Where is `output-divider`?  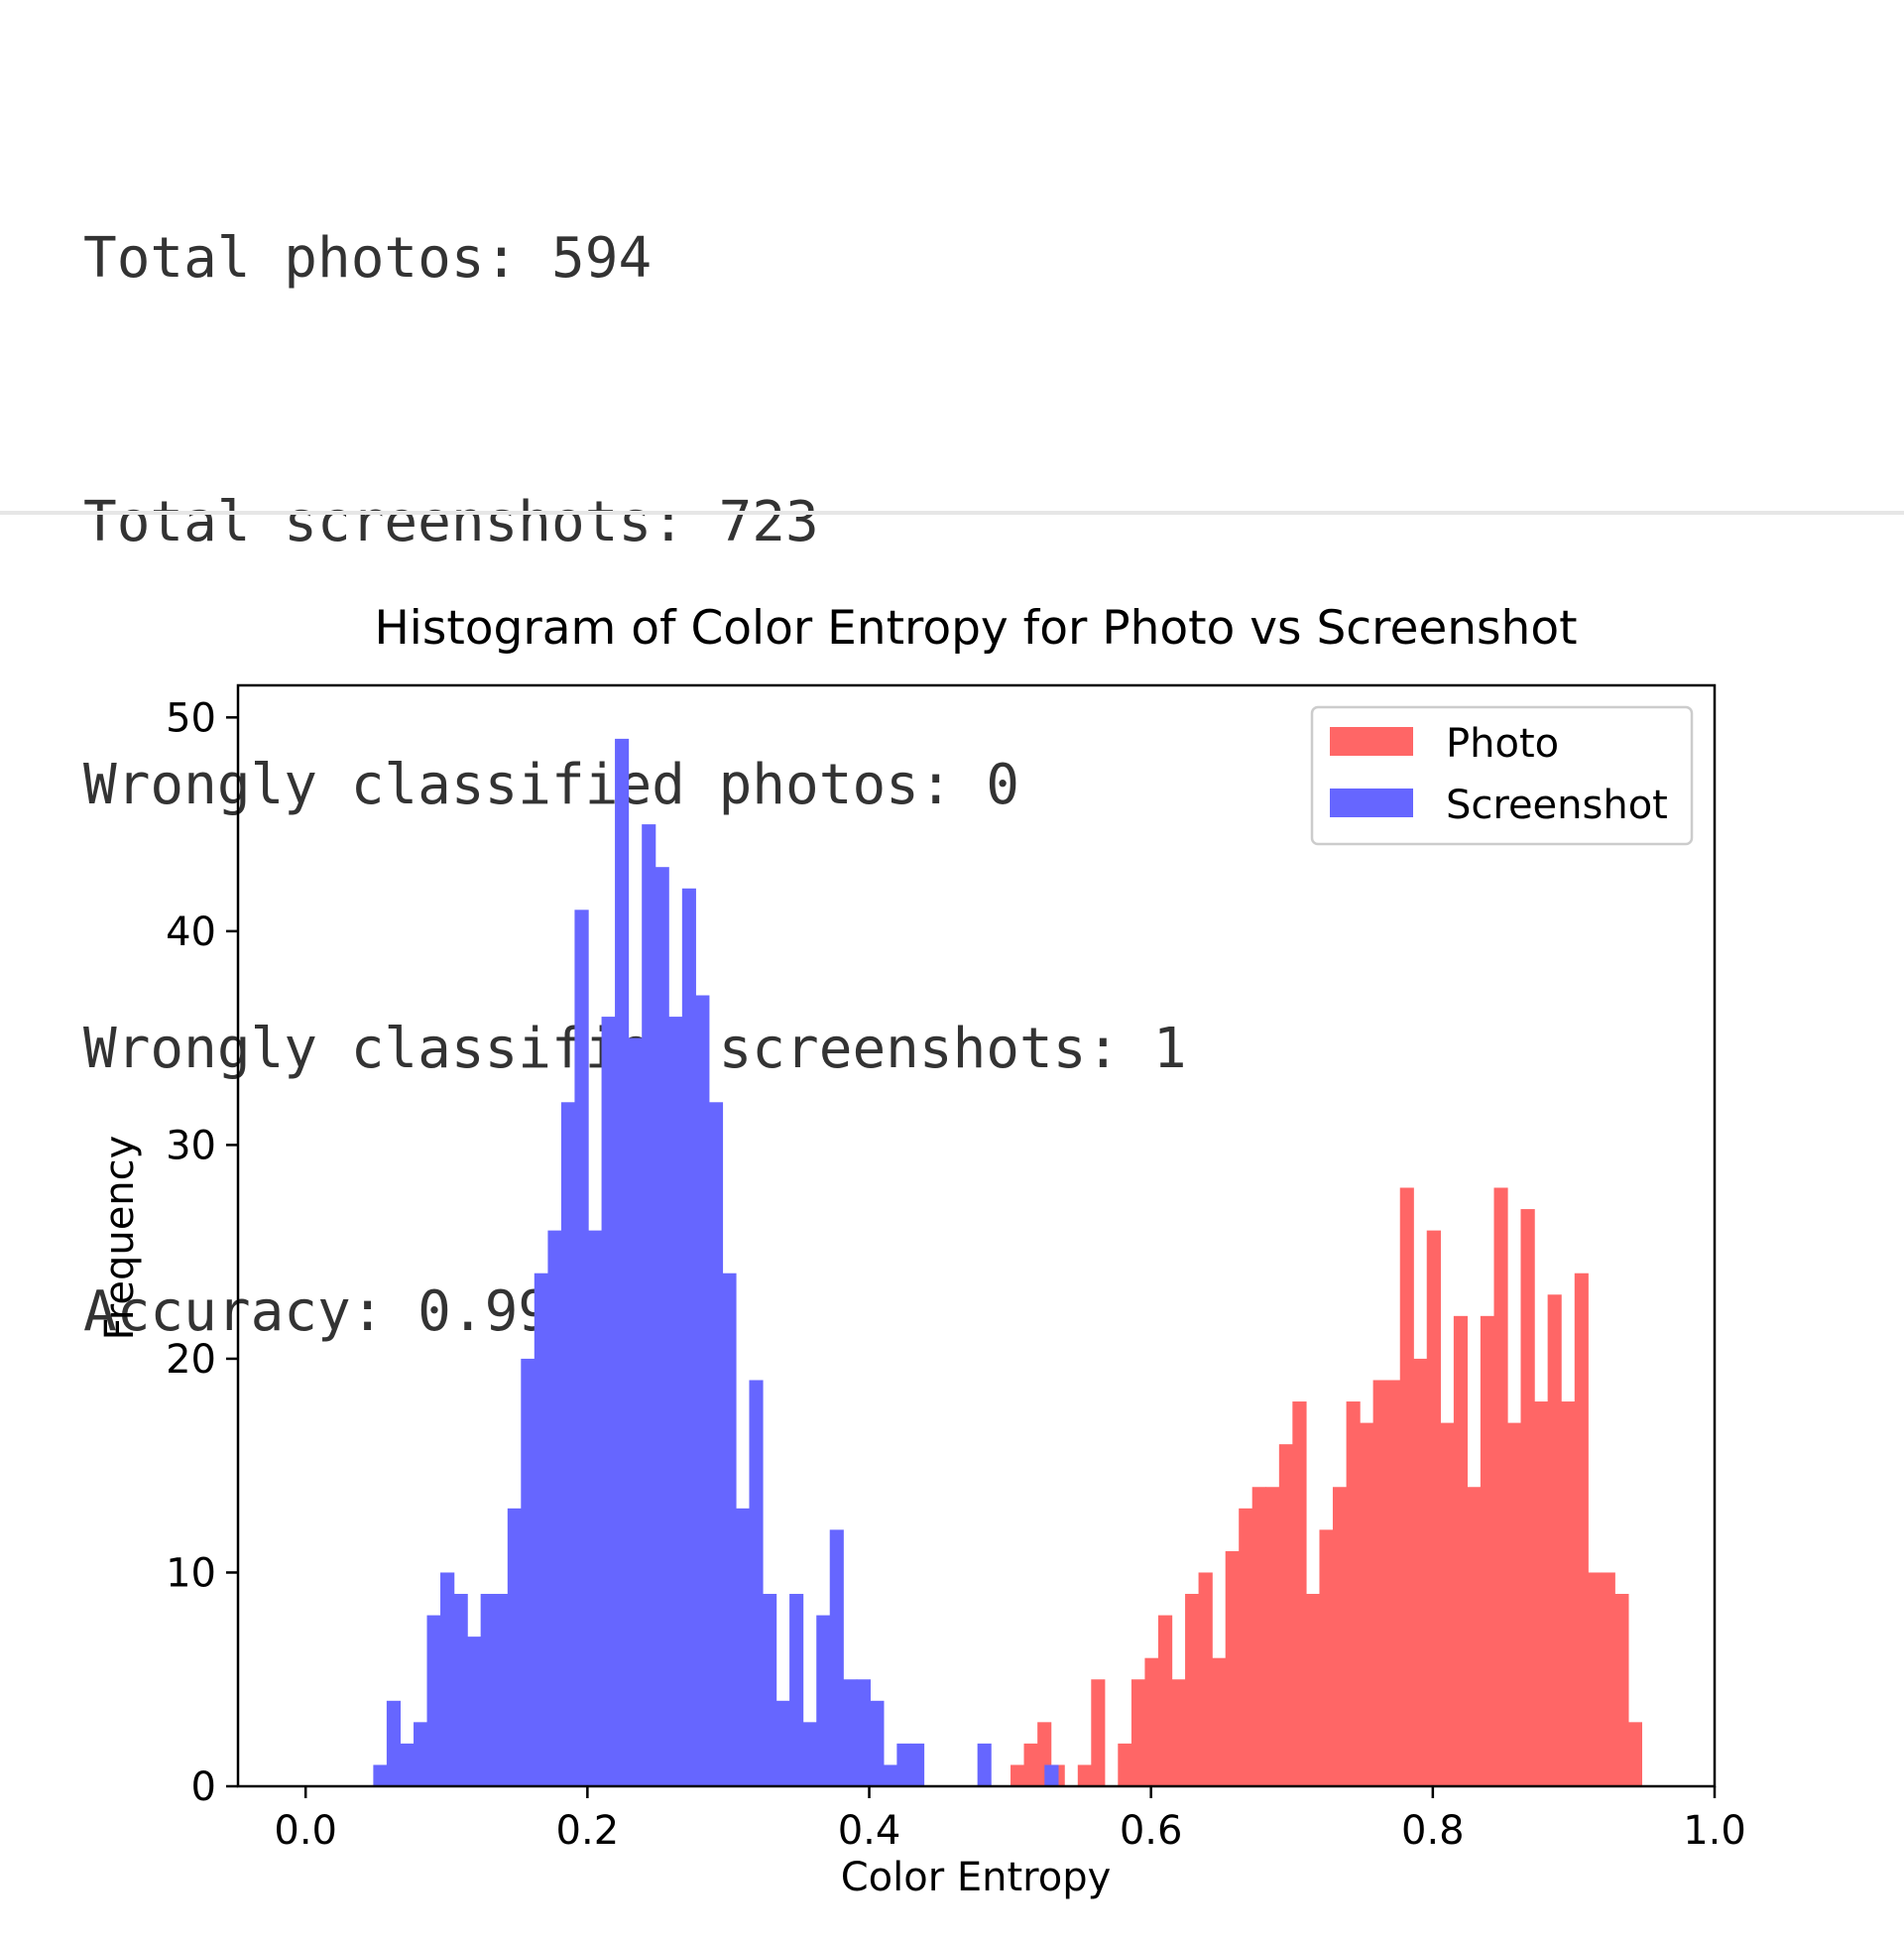
output-divider is located at coordinates (952, 513).